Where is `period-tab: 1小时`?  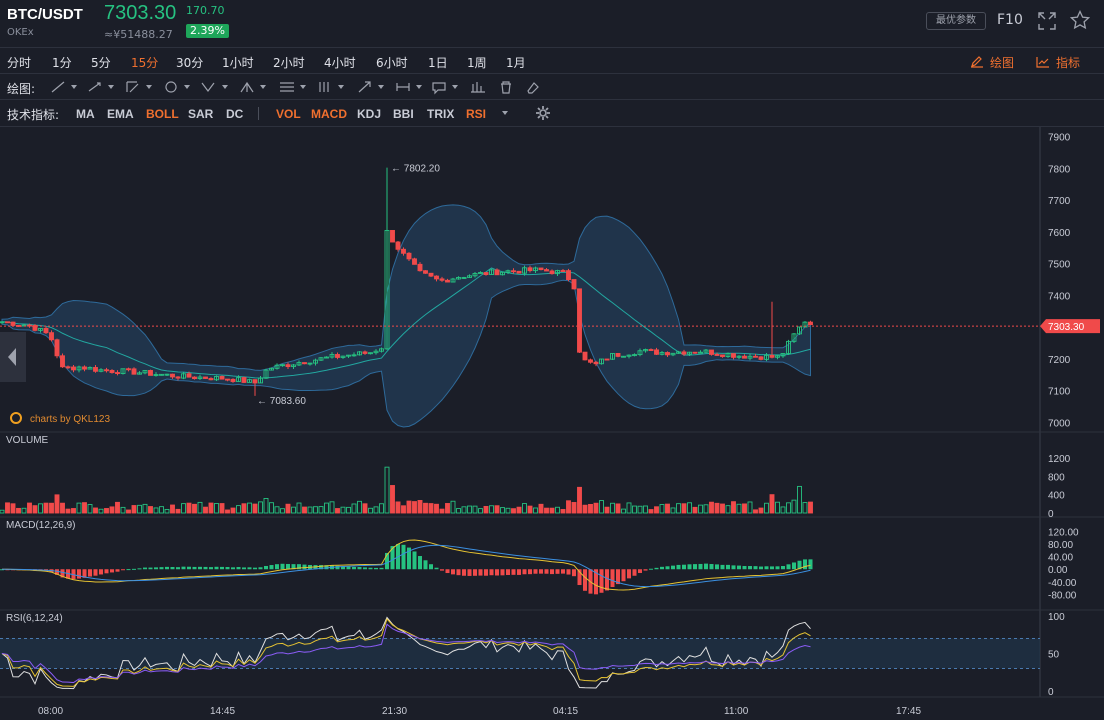
period-tab: 1小时 is located at coordinates (238, 63).